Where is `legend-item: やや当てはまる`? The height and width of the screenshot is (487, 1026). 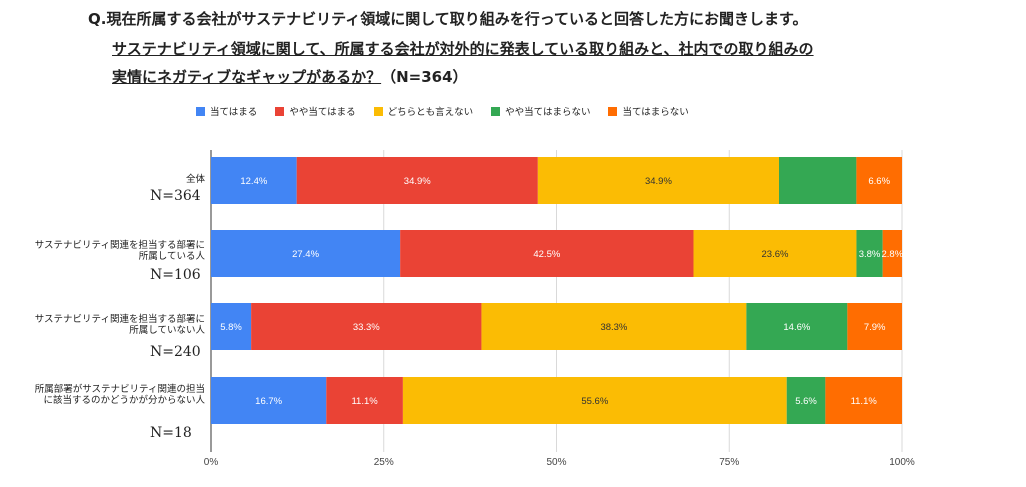 legend-item: やや当てはまる is located at coordinates (315, 111).